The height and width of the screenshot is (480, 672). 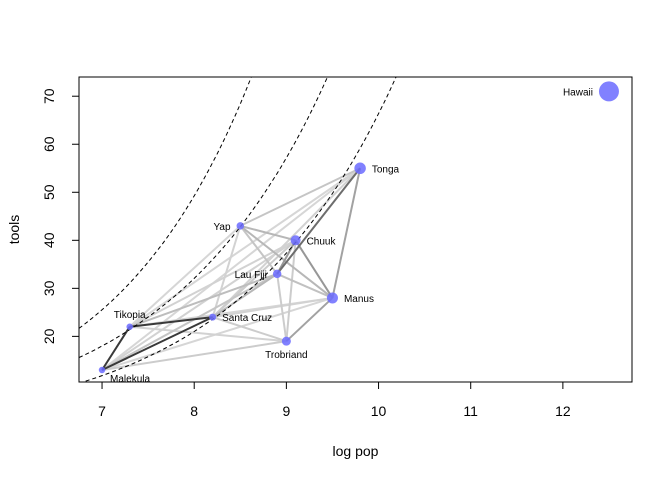 I want to click on link-tikopia-santa-cruz, so click(x=171, y=322).